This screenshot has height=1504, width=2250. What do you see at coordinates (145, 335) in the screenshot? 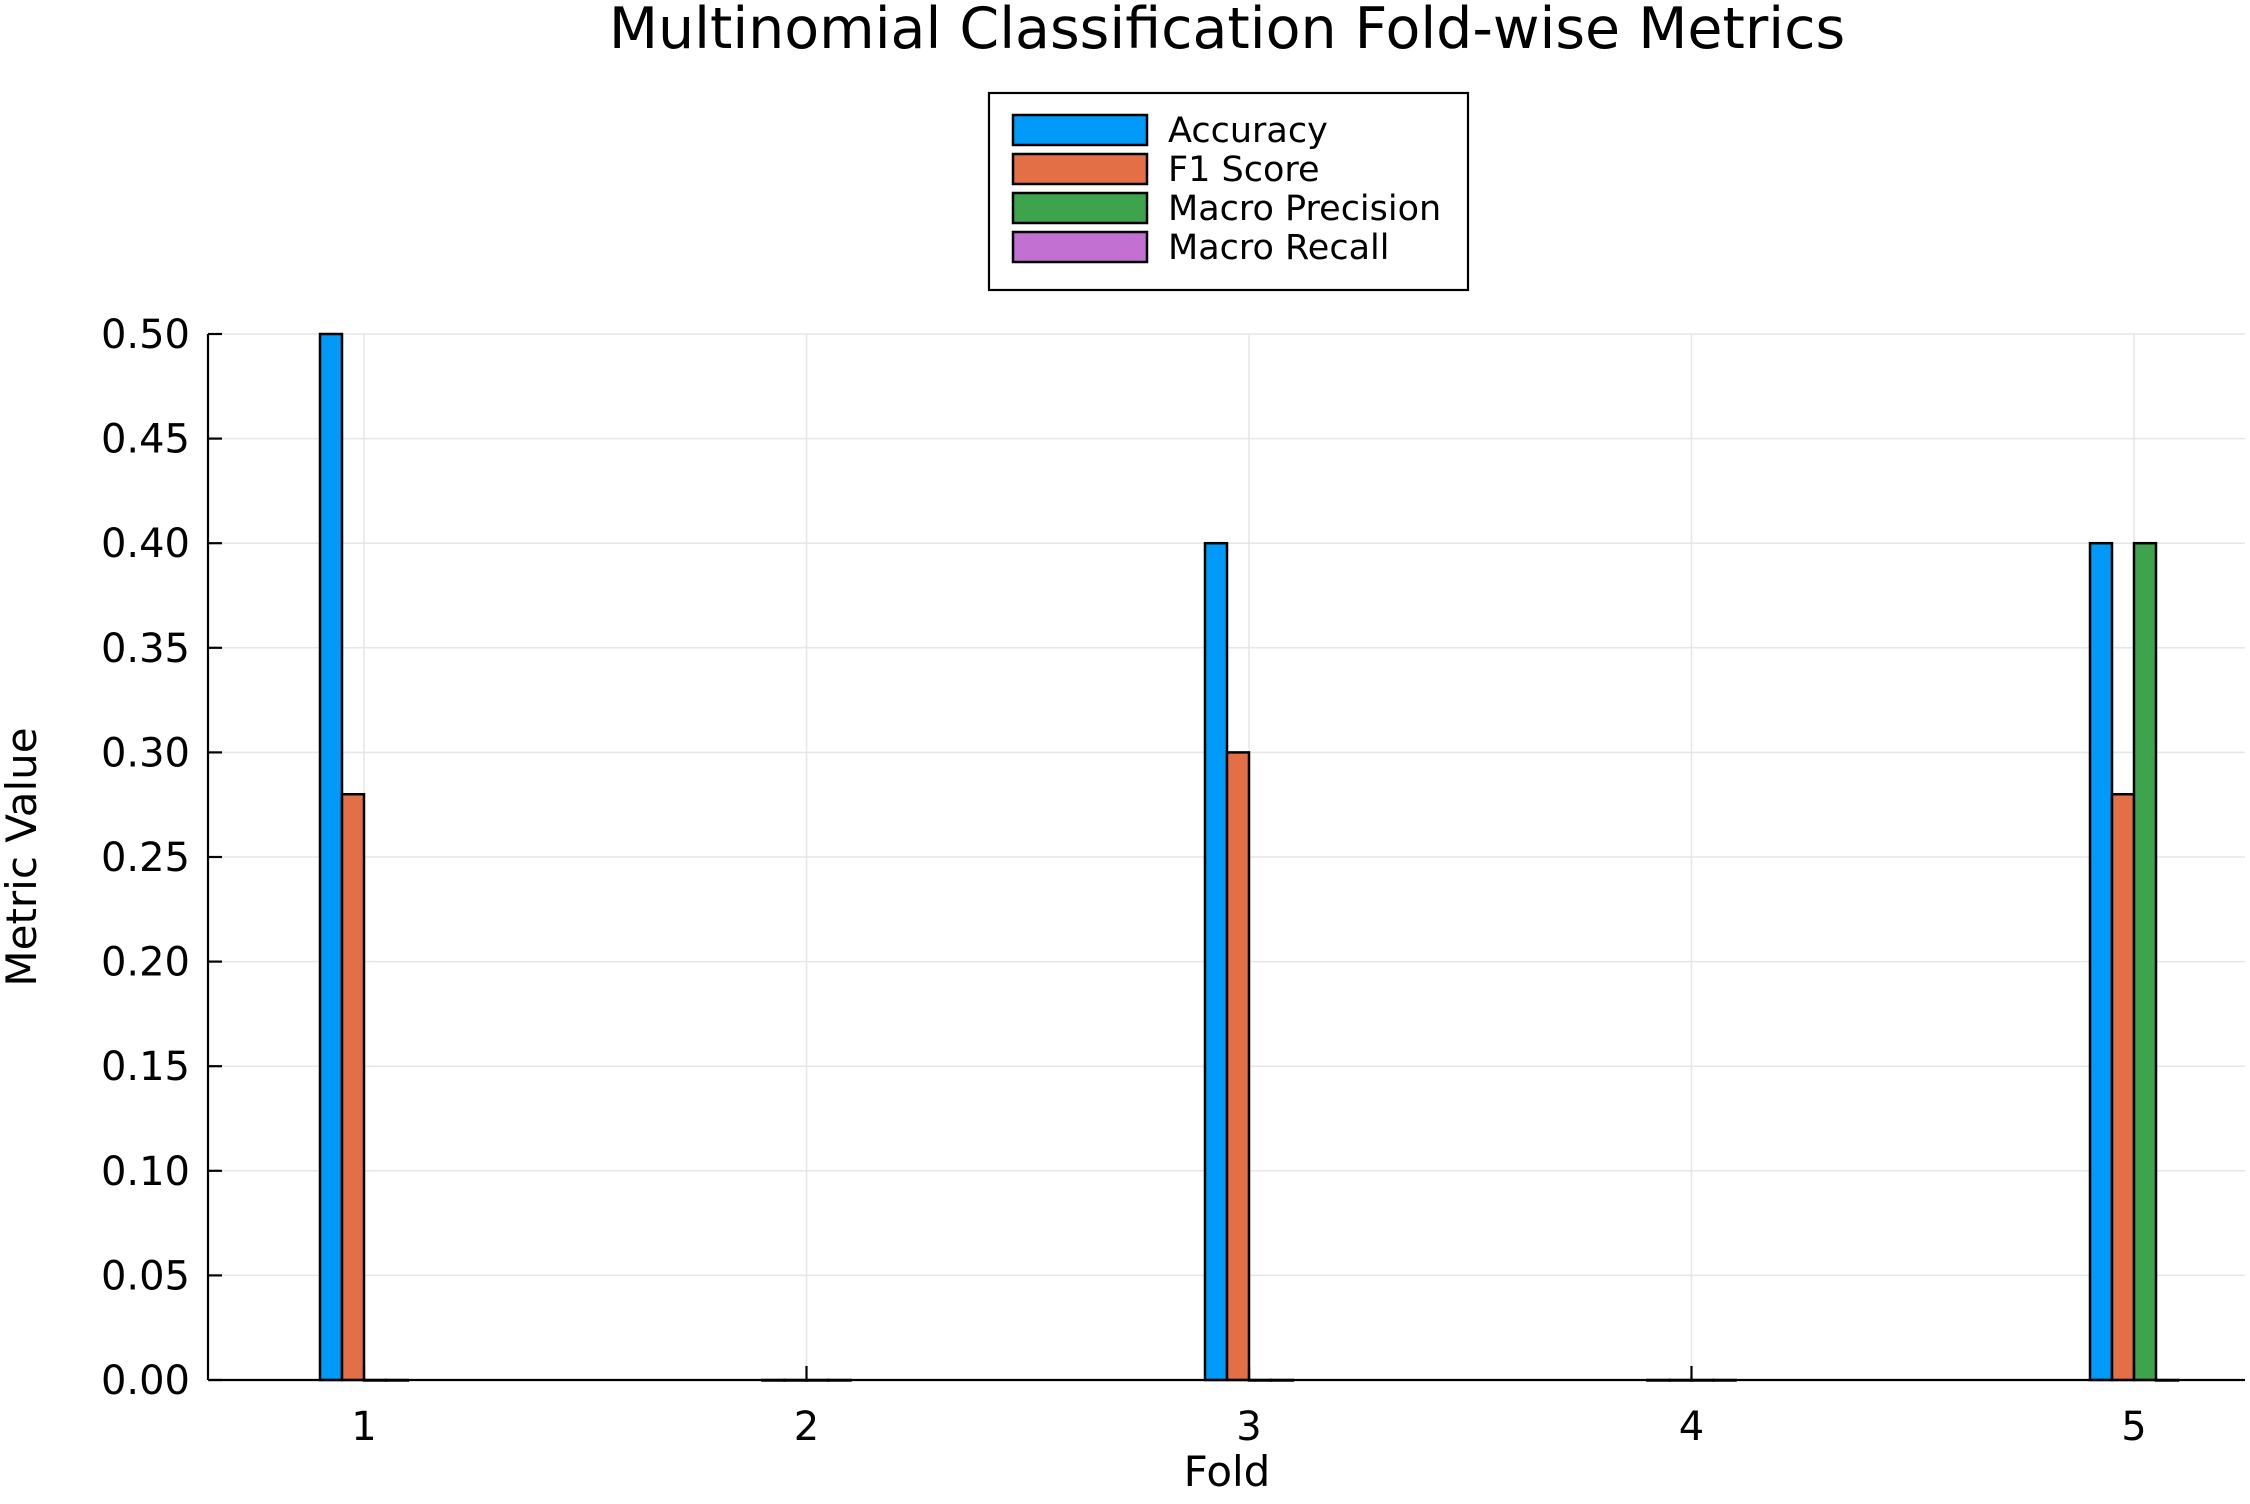
I see `y-tick-label: 0.50` at bounding box center [145, 335].